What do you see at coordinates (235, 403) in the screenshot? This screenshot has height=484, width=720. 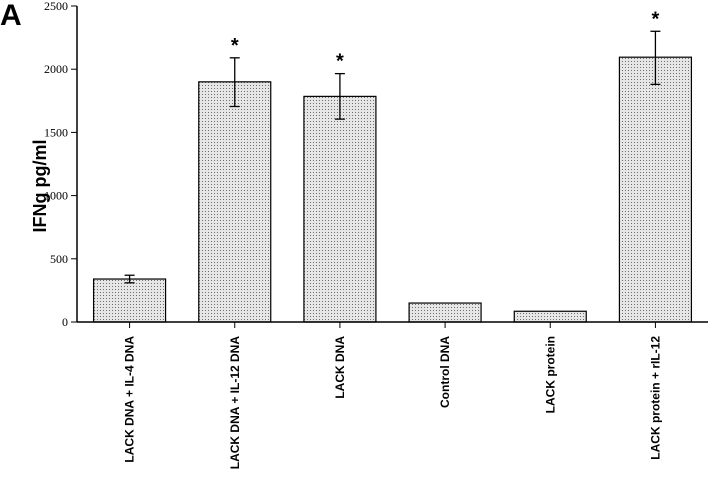 I see `x-tick-label: LACK DNA + IL-12 DNA` at bounding box center [235, 403].